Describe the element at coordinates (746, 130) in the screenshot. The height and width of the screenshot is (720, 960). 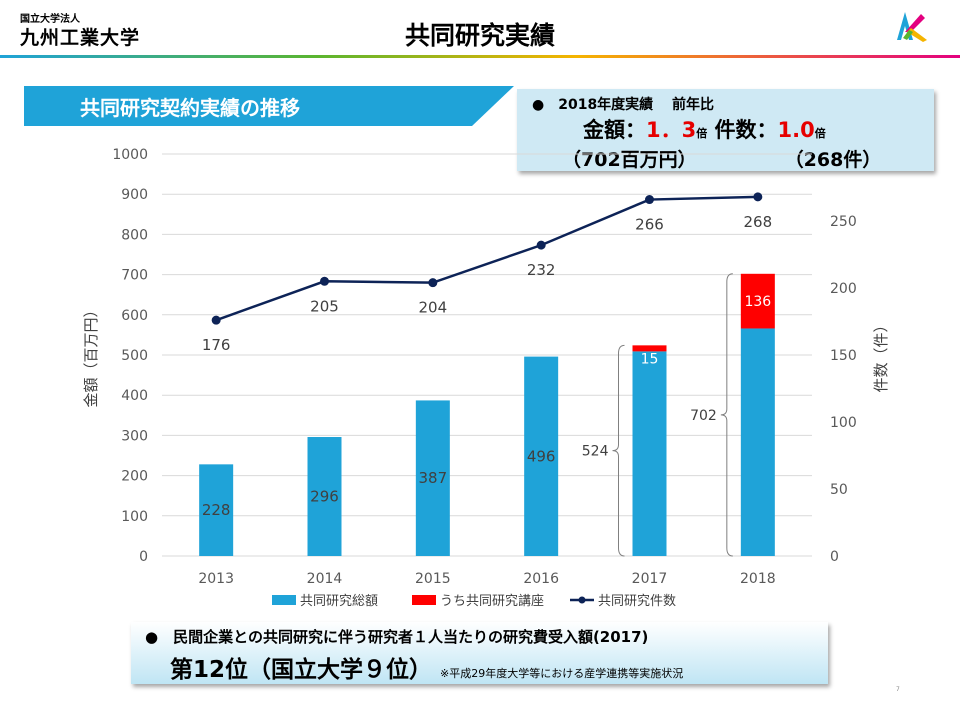
I see `count-label: 件数：` at that location.